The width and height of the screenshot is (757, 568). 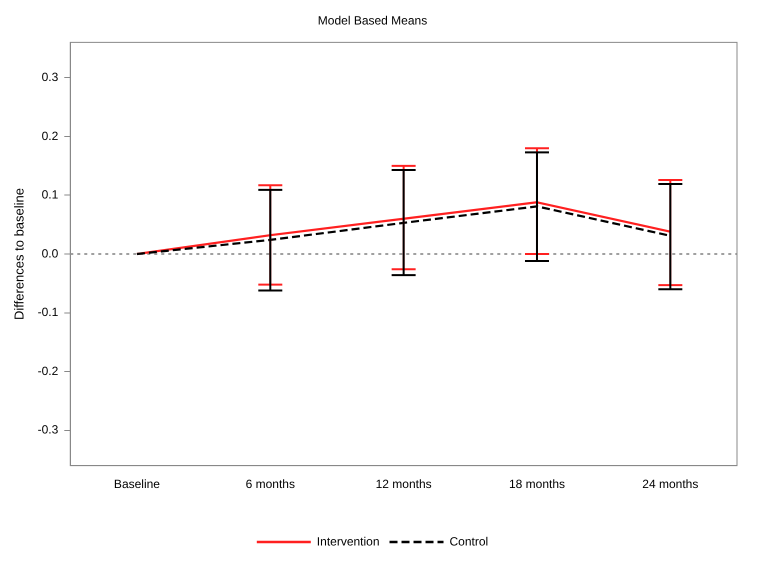 What do you see at coordinates (50, 253) in the screenshot?
I see `y-tick-label: 0.0` at bounding box center [50, 253].